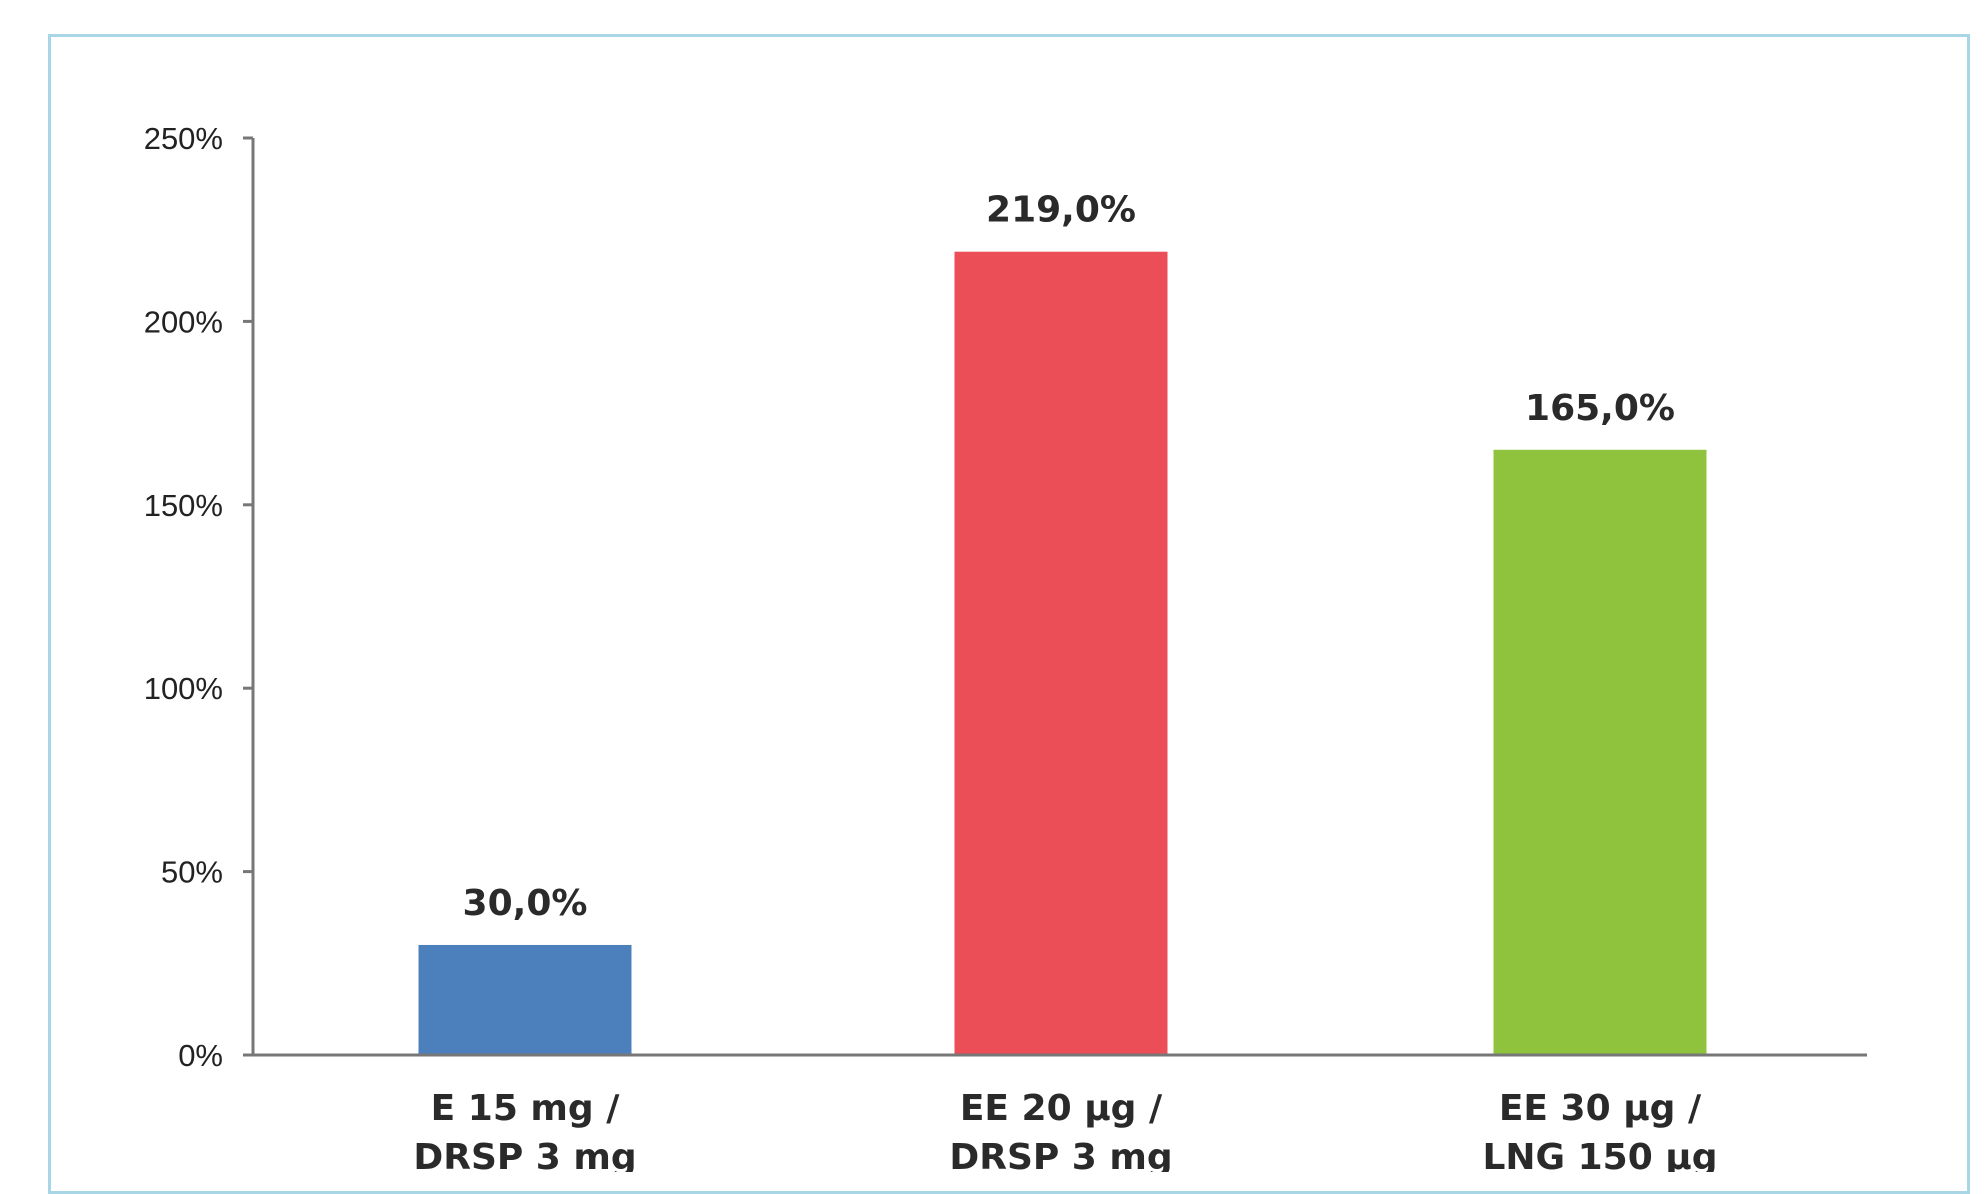  I want to click on y-tick-label: 0%, so click(200, 1055).